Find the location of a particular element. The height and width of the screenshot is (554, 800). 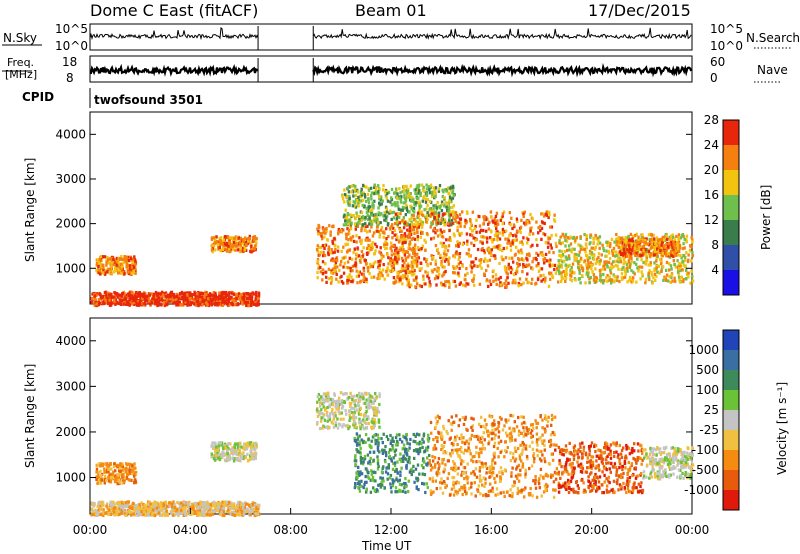

power-ytick-label: 4000 is located at coordinates (70, 134).